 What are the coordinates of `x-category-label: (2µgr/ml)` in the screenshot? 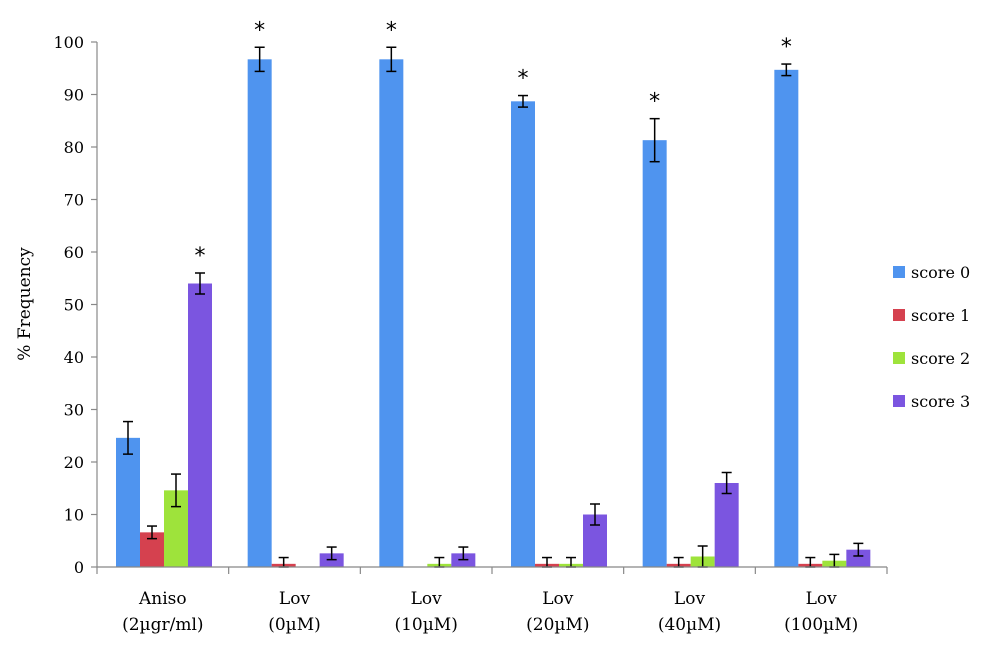 It's located at (162, 625).